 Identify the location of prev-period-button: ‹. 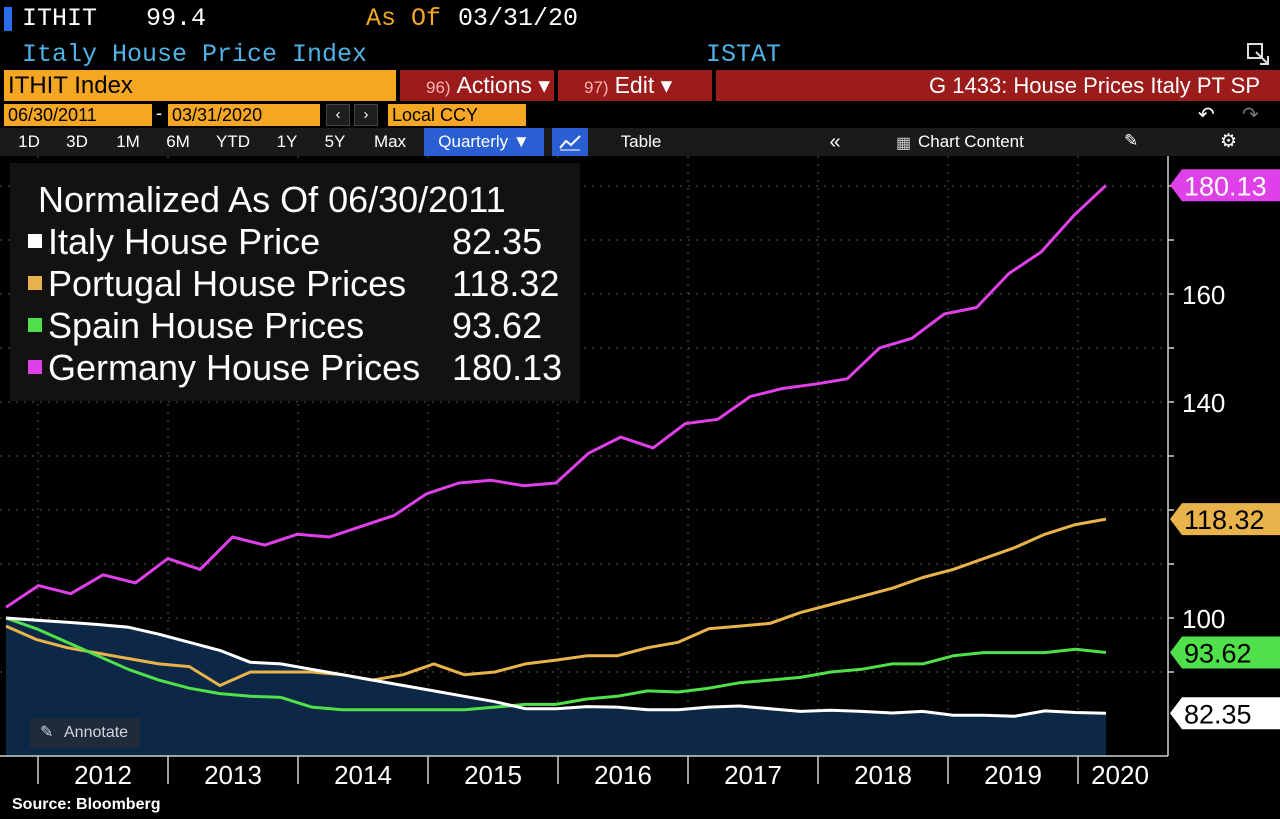
(338, 115).